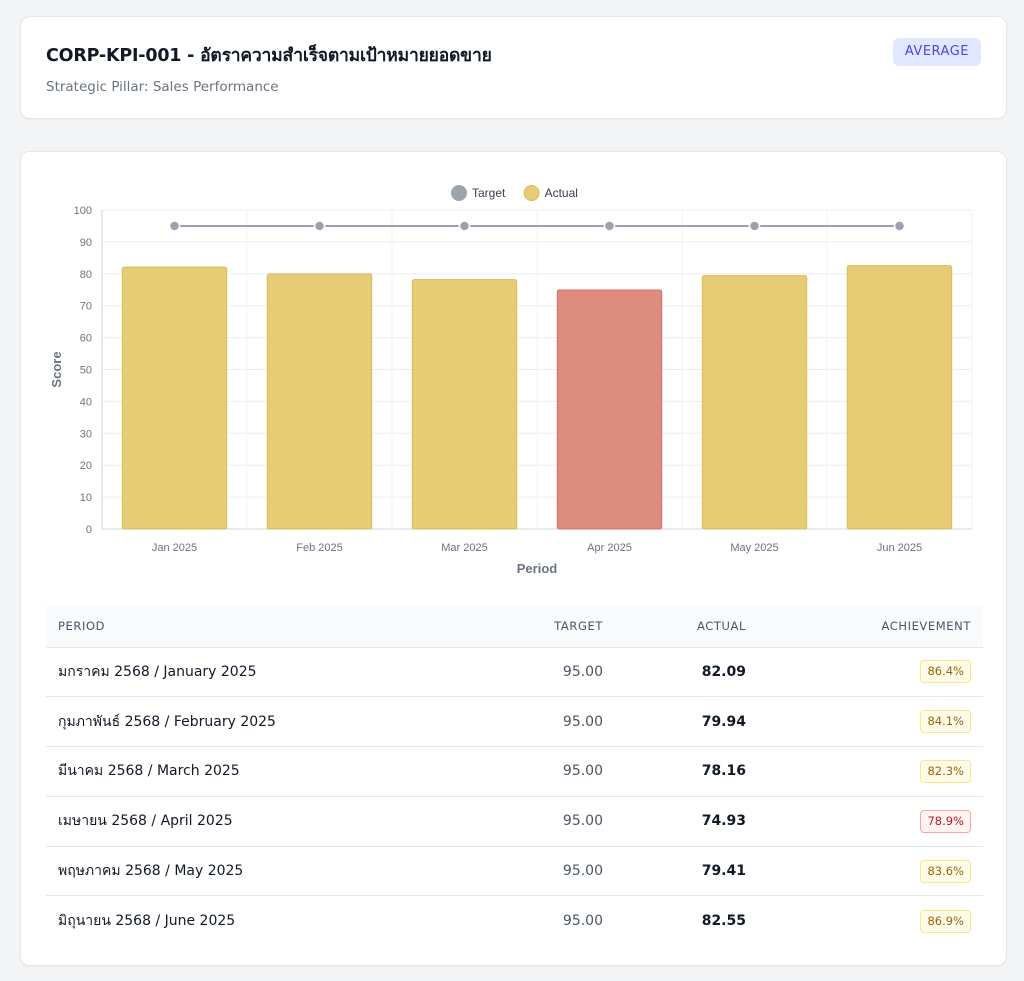 Image resolution: width=1024 pixels, height=981 pixels. What do you see at coordinates (723, 771) in the screenshot?
I see `cell-actual: 78.16` at bounding box center [723, 771].